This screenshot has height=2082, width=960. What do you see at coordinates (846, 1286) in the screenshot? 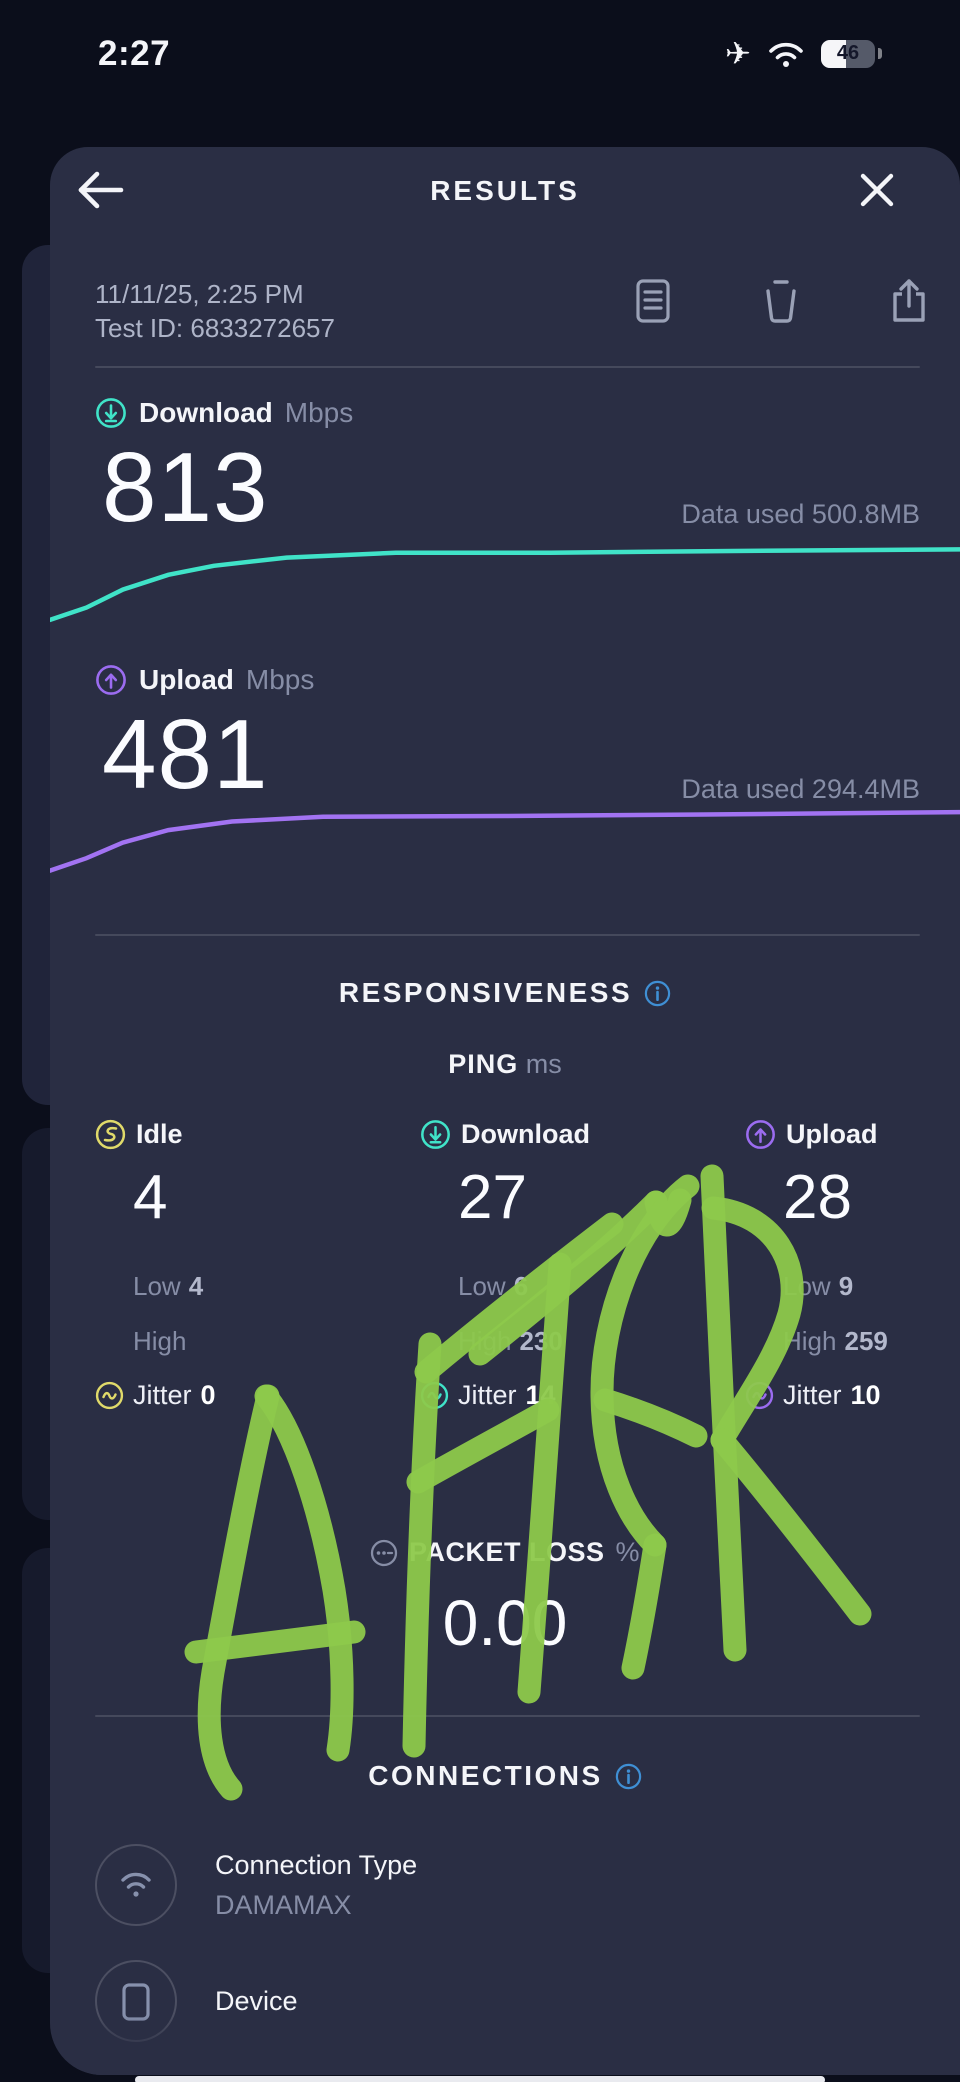
I see `upload-low-value: 9` at bounding box center [846, 1286].